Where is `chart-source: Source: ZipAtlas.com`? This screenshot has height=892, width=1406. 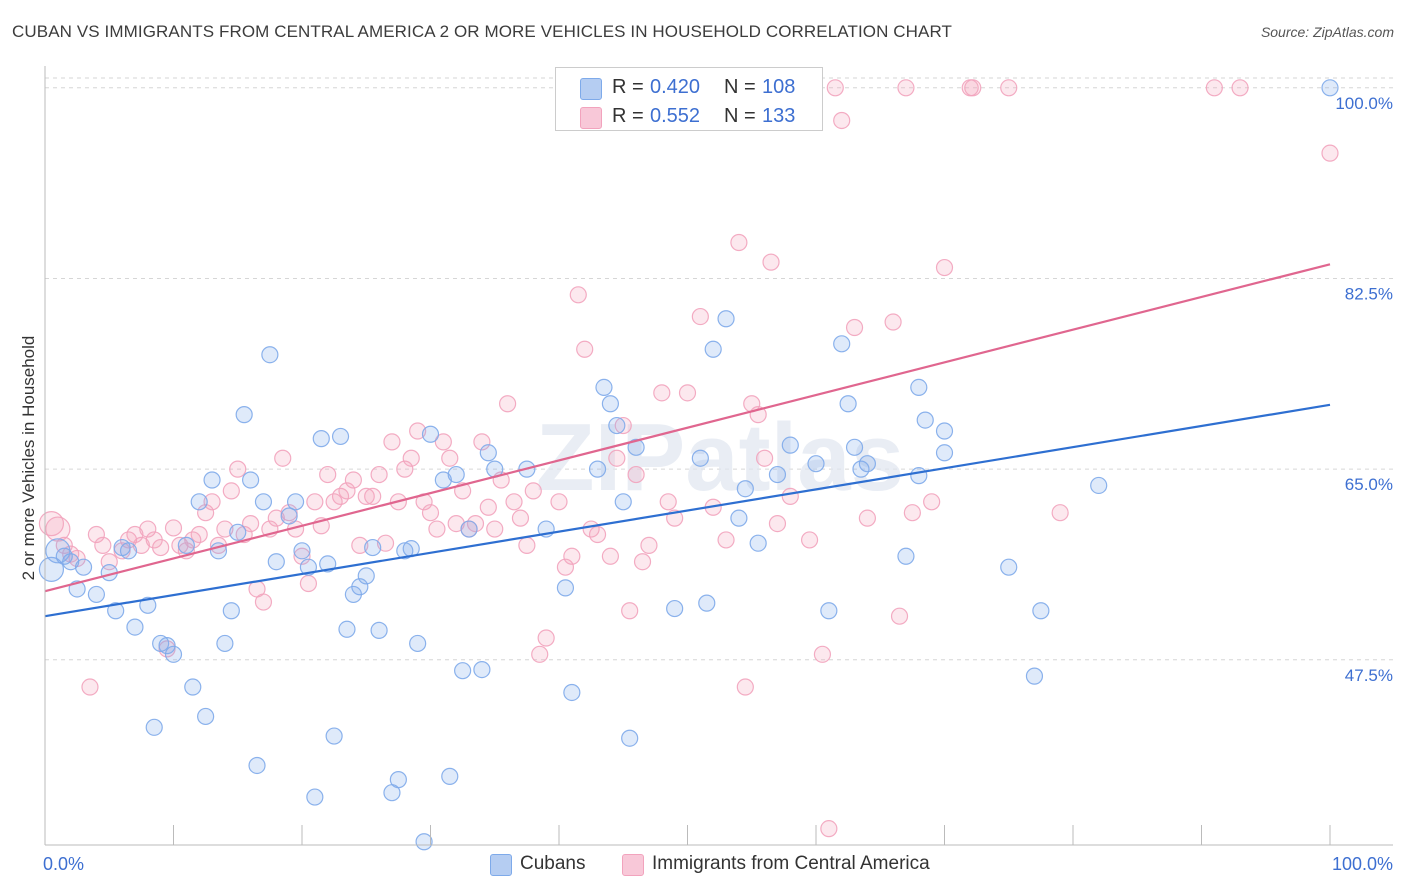 chart-source: Source: ZipAtlas.com is located at coordinates (1327, 32).